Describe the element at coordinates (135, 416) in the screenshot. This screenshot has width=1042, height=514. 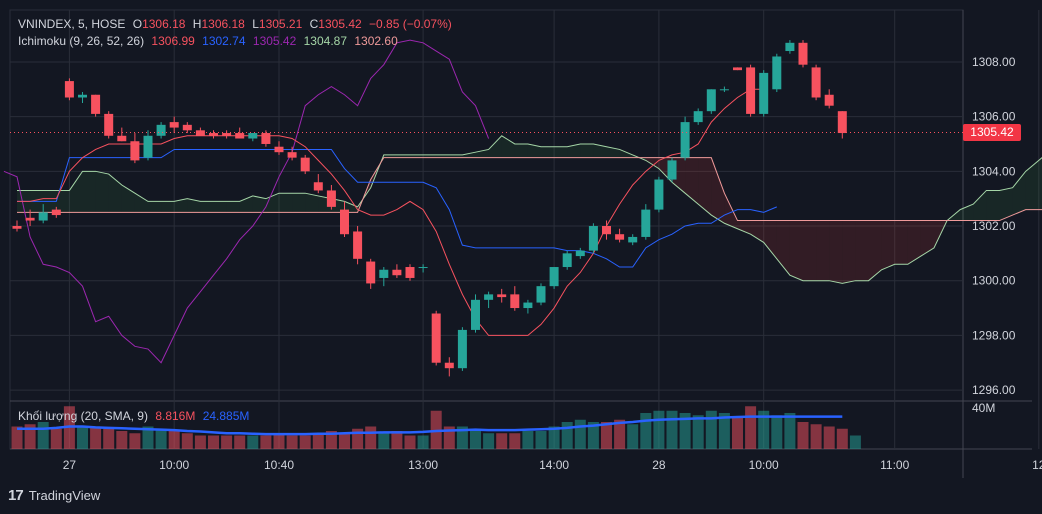
I see `volume-legend: Khối lượng (20, SMA, 9) 8.816M 24.885M` at that location.